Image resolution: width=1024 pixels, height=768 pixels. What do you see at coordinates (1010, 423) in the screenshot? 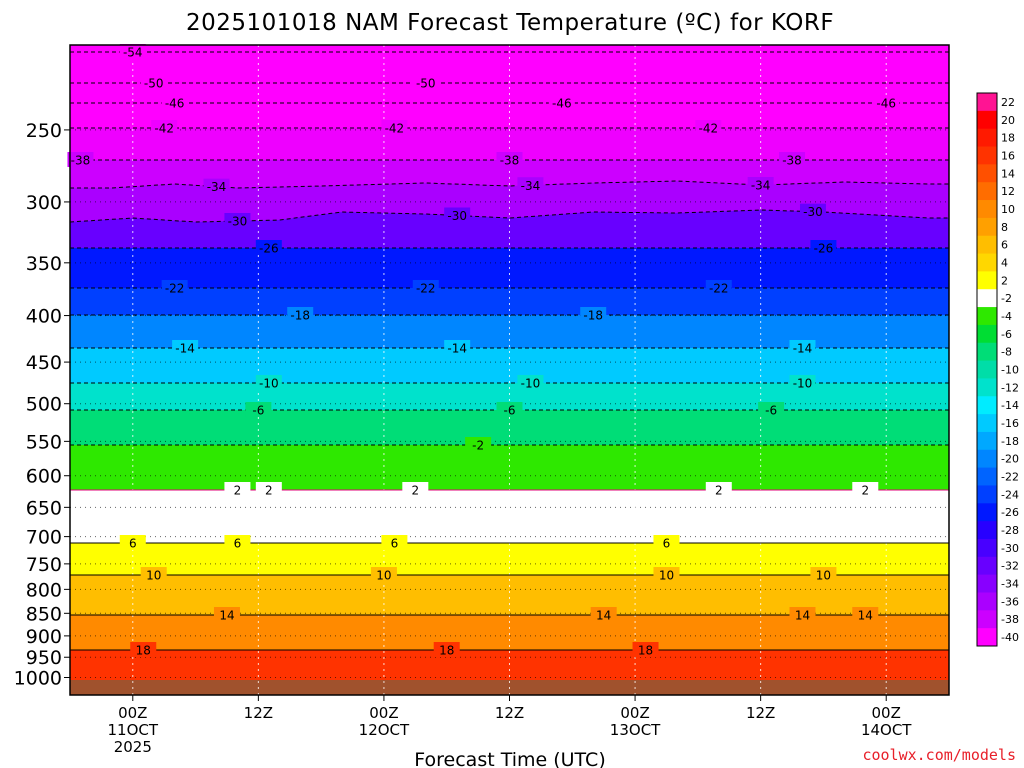
I see `colorbar-label: -16` at bounding box center [1010, 423].